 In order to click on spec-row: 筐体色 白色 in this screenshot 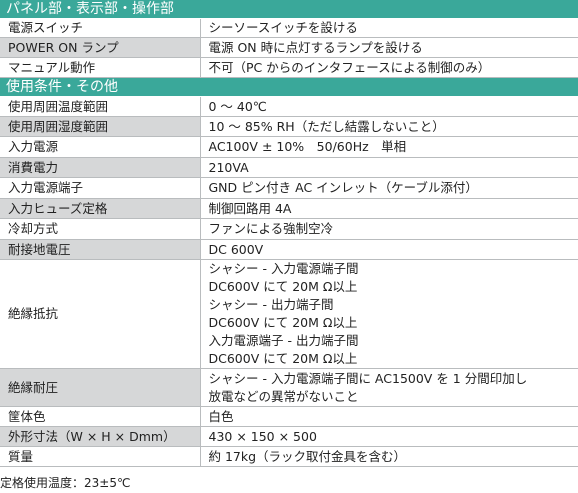, I will do `click(289, 416)`.